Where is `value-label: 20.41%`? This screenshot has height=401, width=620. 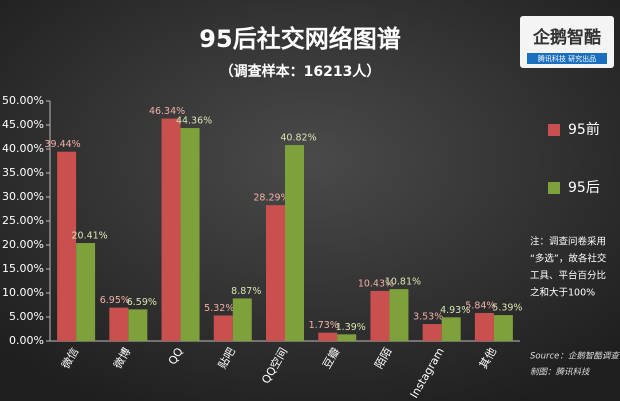 value-label: 20.41% is located at coordinates (89, 236).